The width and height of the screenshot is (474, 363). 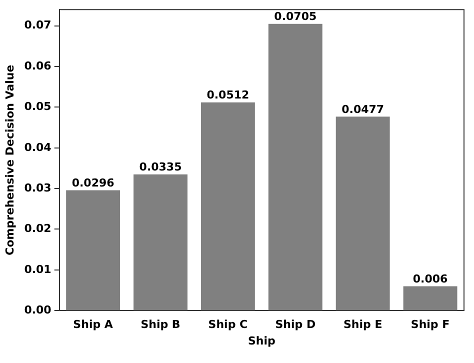 I want to click on y-tick-label: 0.06, so click(x=38, y=65).